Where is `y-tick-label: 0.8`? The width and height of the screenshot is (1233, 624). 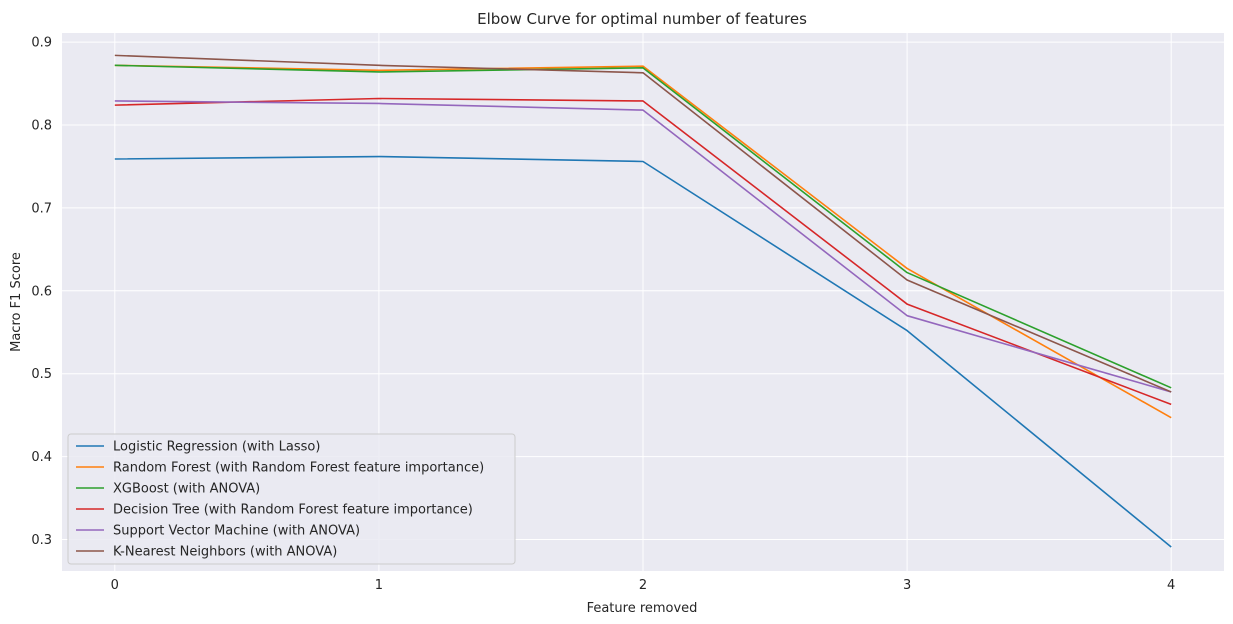 y-tick-label: 0.8 is located at coordinates (41, 126).